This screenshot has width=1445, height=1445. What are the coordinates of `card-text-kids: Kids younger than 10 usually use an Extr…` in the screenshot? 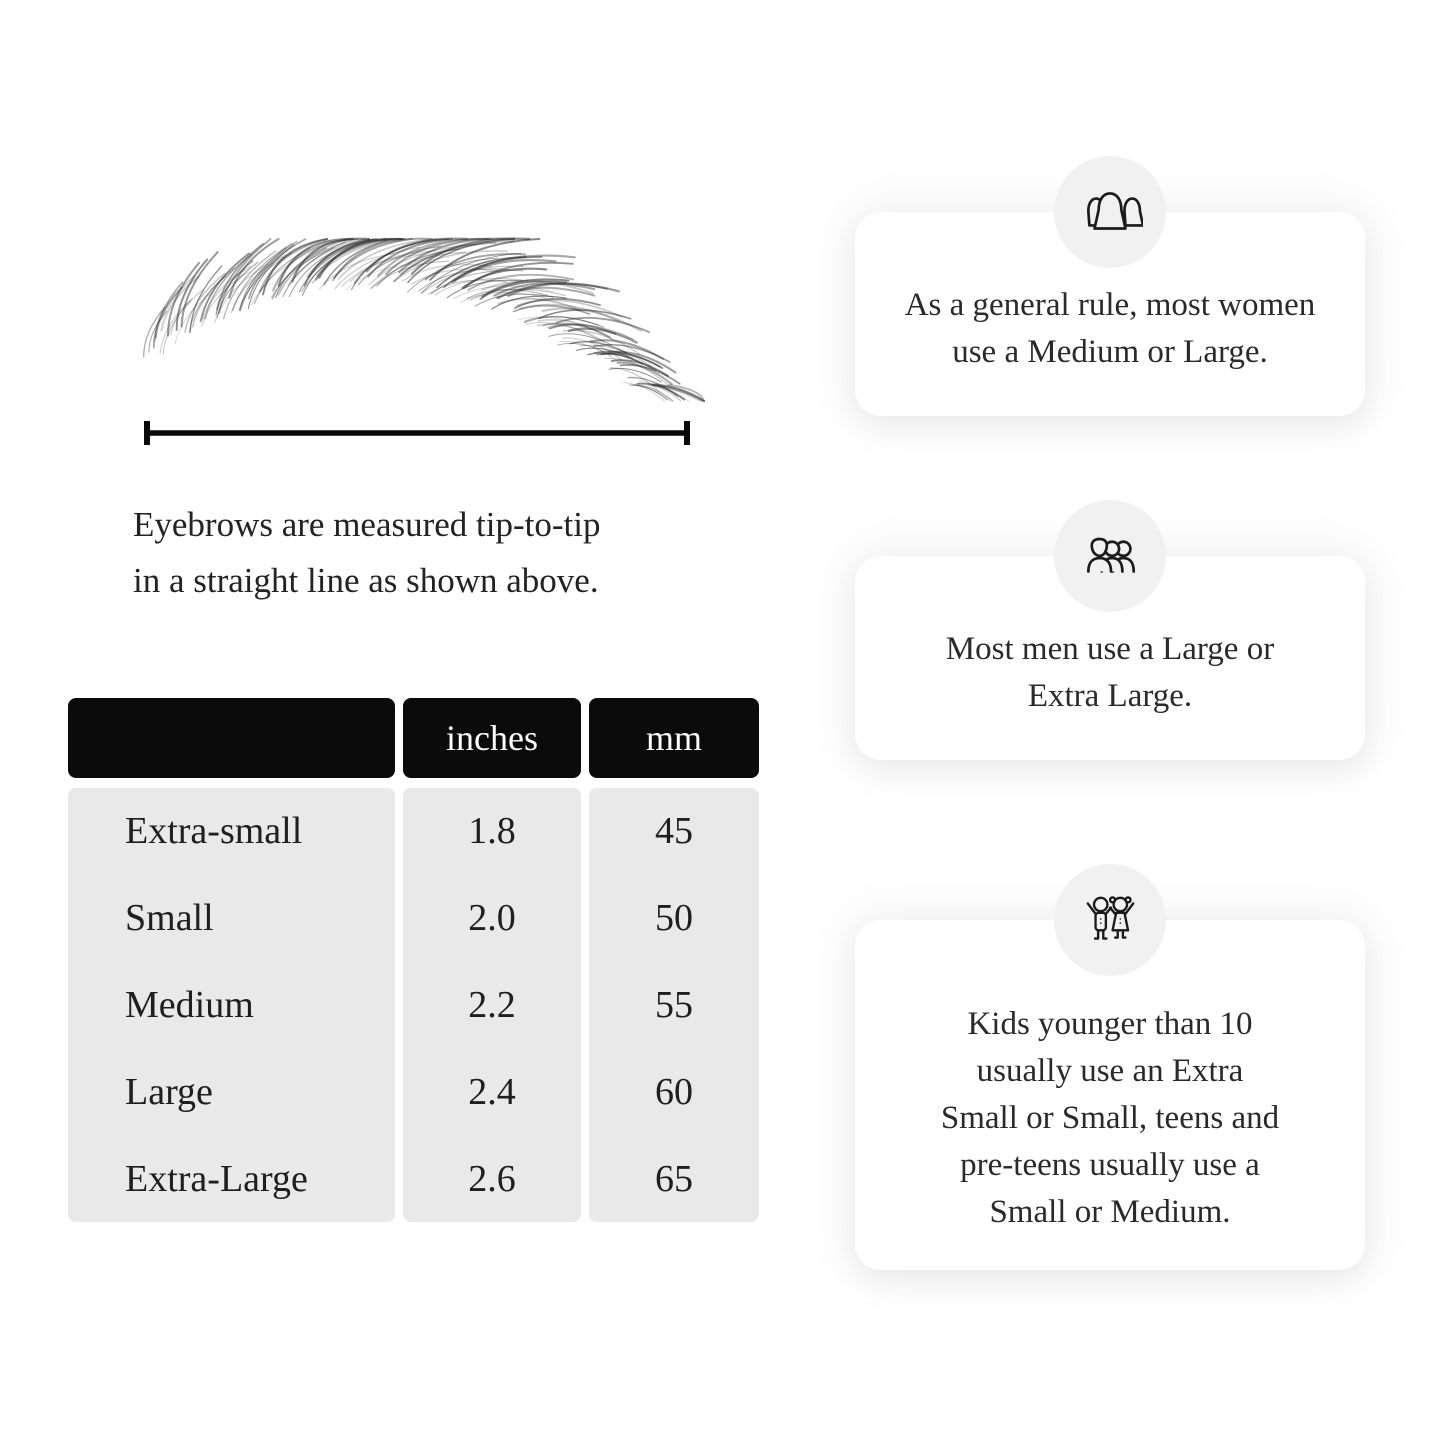 It's located at (1110, 1095).